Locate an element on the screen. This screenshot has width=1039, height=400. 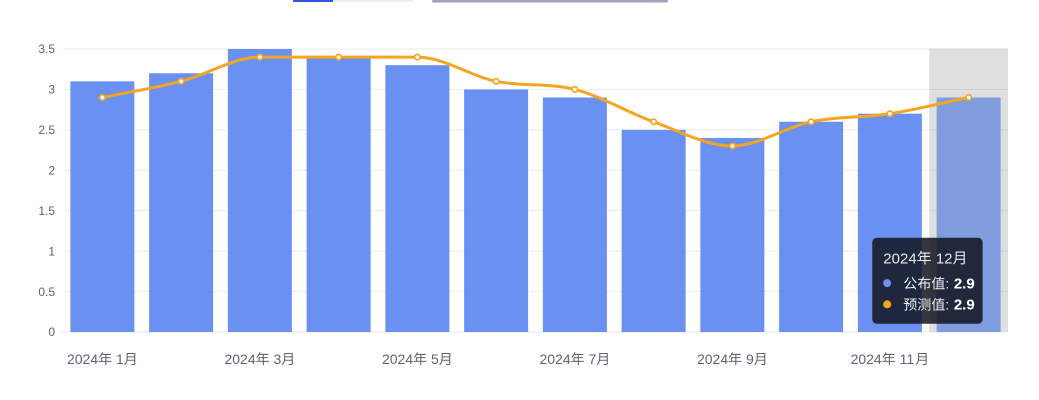
svg-text: 2.5 is located at coordinates (46, 130).